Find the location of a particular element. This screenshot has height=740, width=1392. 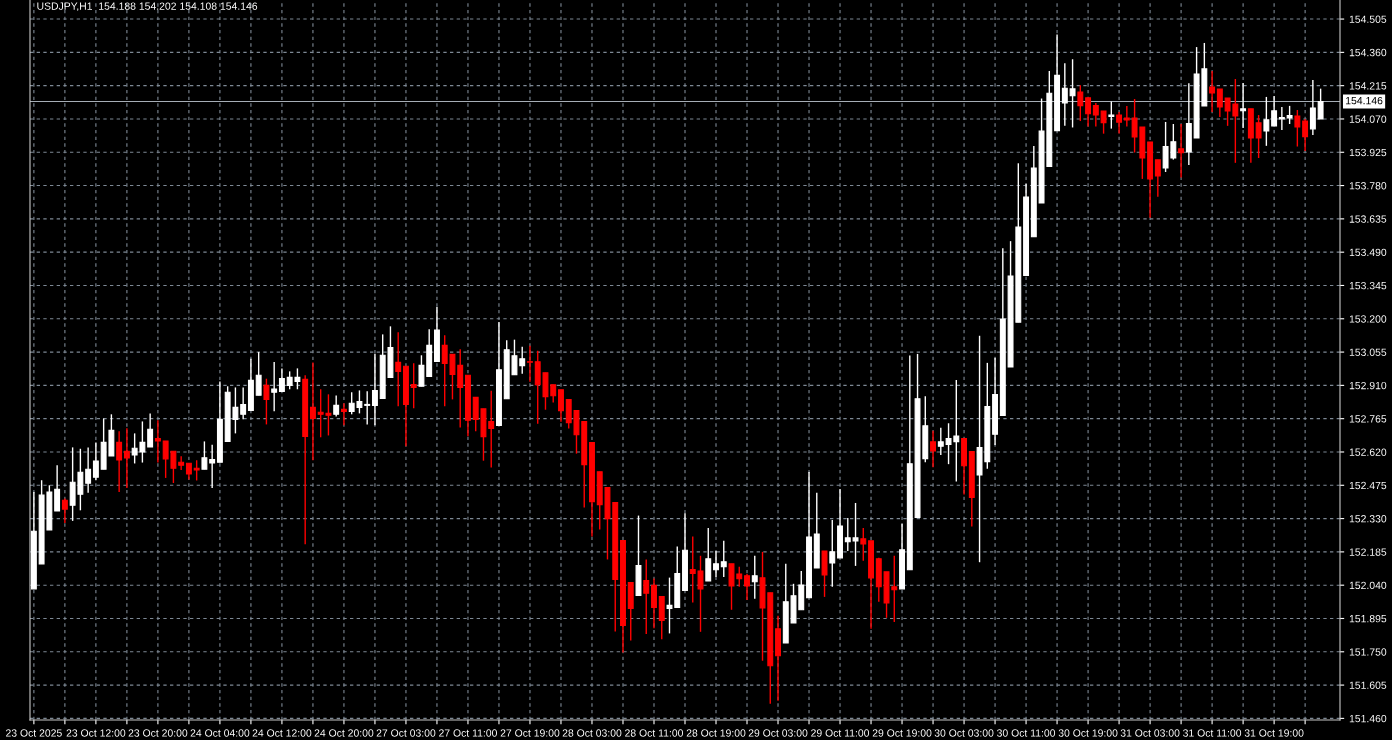

x-tick-label: 28 Oct 11:00 is located at coordinates (654, 733).